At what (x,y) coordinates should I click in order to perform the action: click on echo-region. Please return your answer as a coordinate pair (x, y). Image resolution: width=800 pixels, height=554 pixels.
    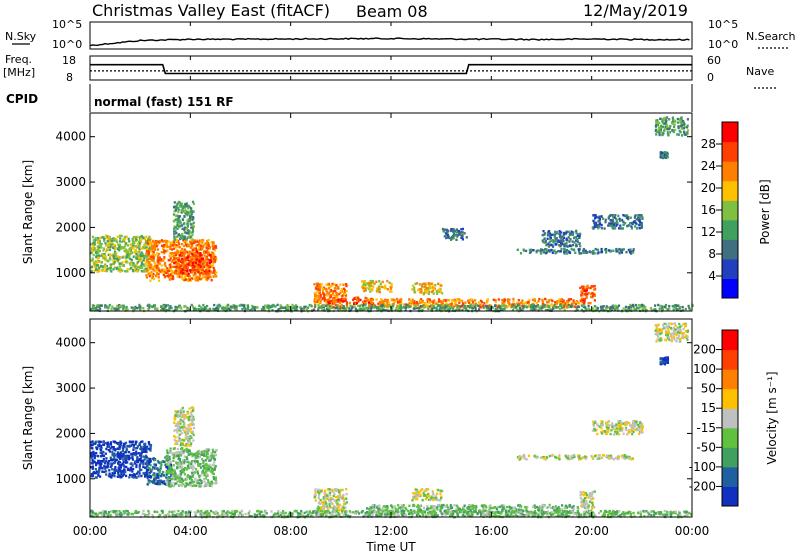
    Looking at the image, I should click on (427, 289).